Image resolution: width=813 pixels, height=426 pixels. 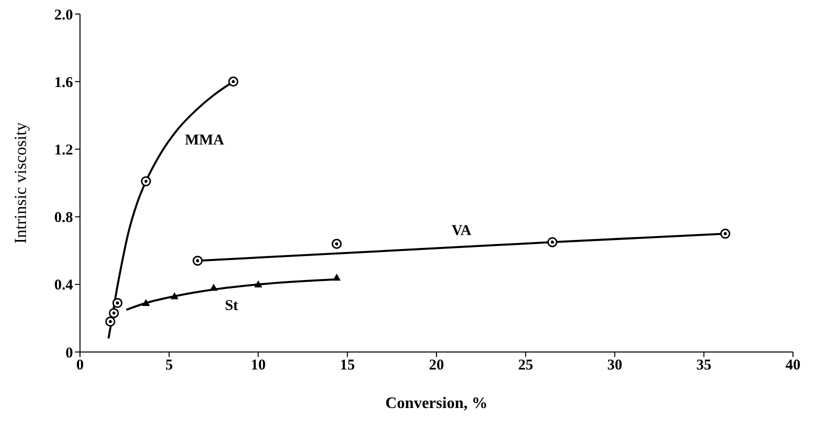 What do you see at coordinates (63, 218) in the screenshot?
I see `y-tick-label: 0.8` at bounding box center [63, 218].